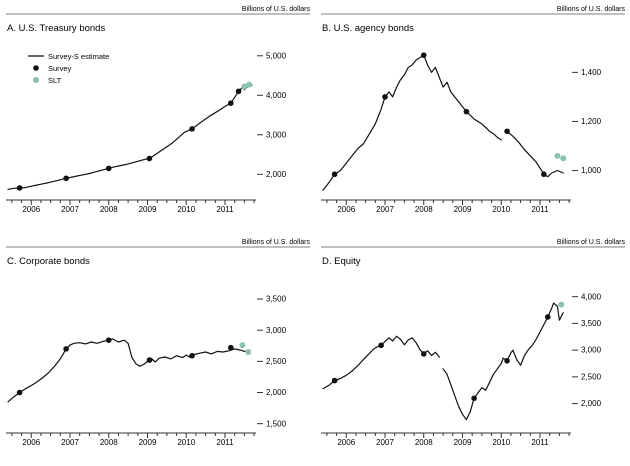  Describe the element at coordinates (591, 121) in the screenshot. I see `y-tick-label: 1,200` at that location.